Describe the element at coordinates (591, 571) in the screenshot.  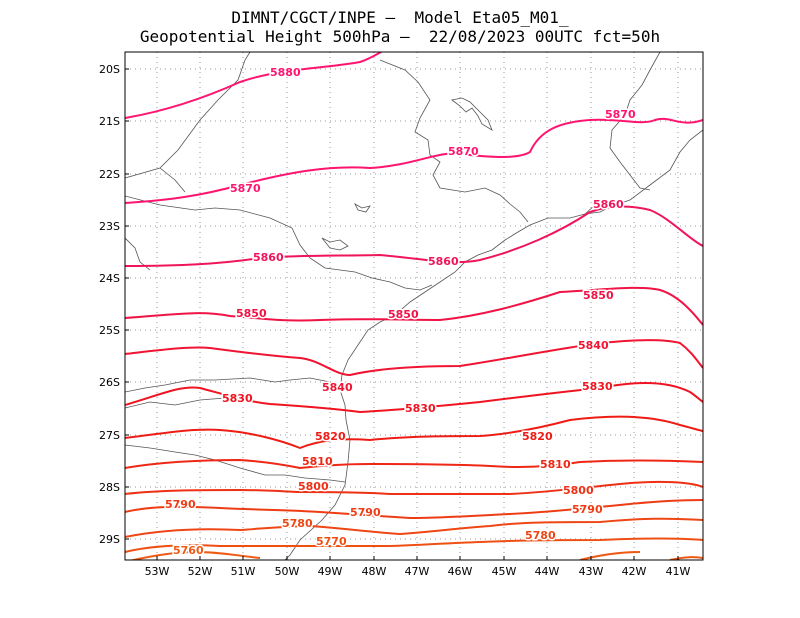
I see `lon-label: 43W` at that location.